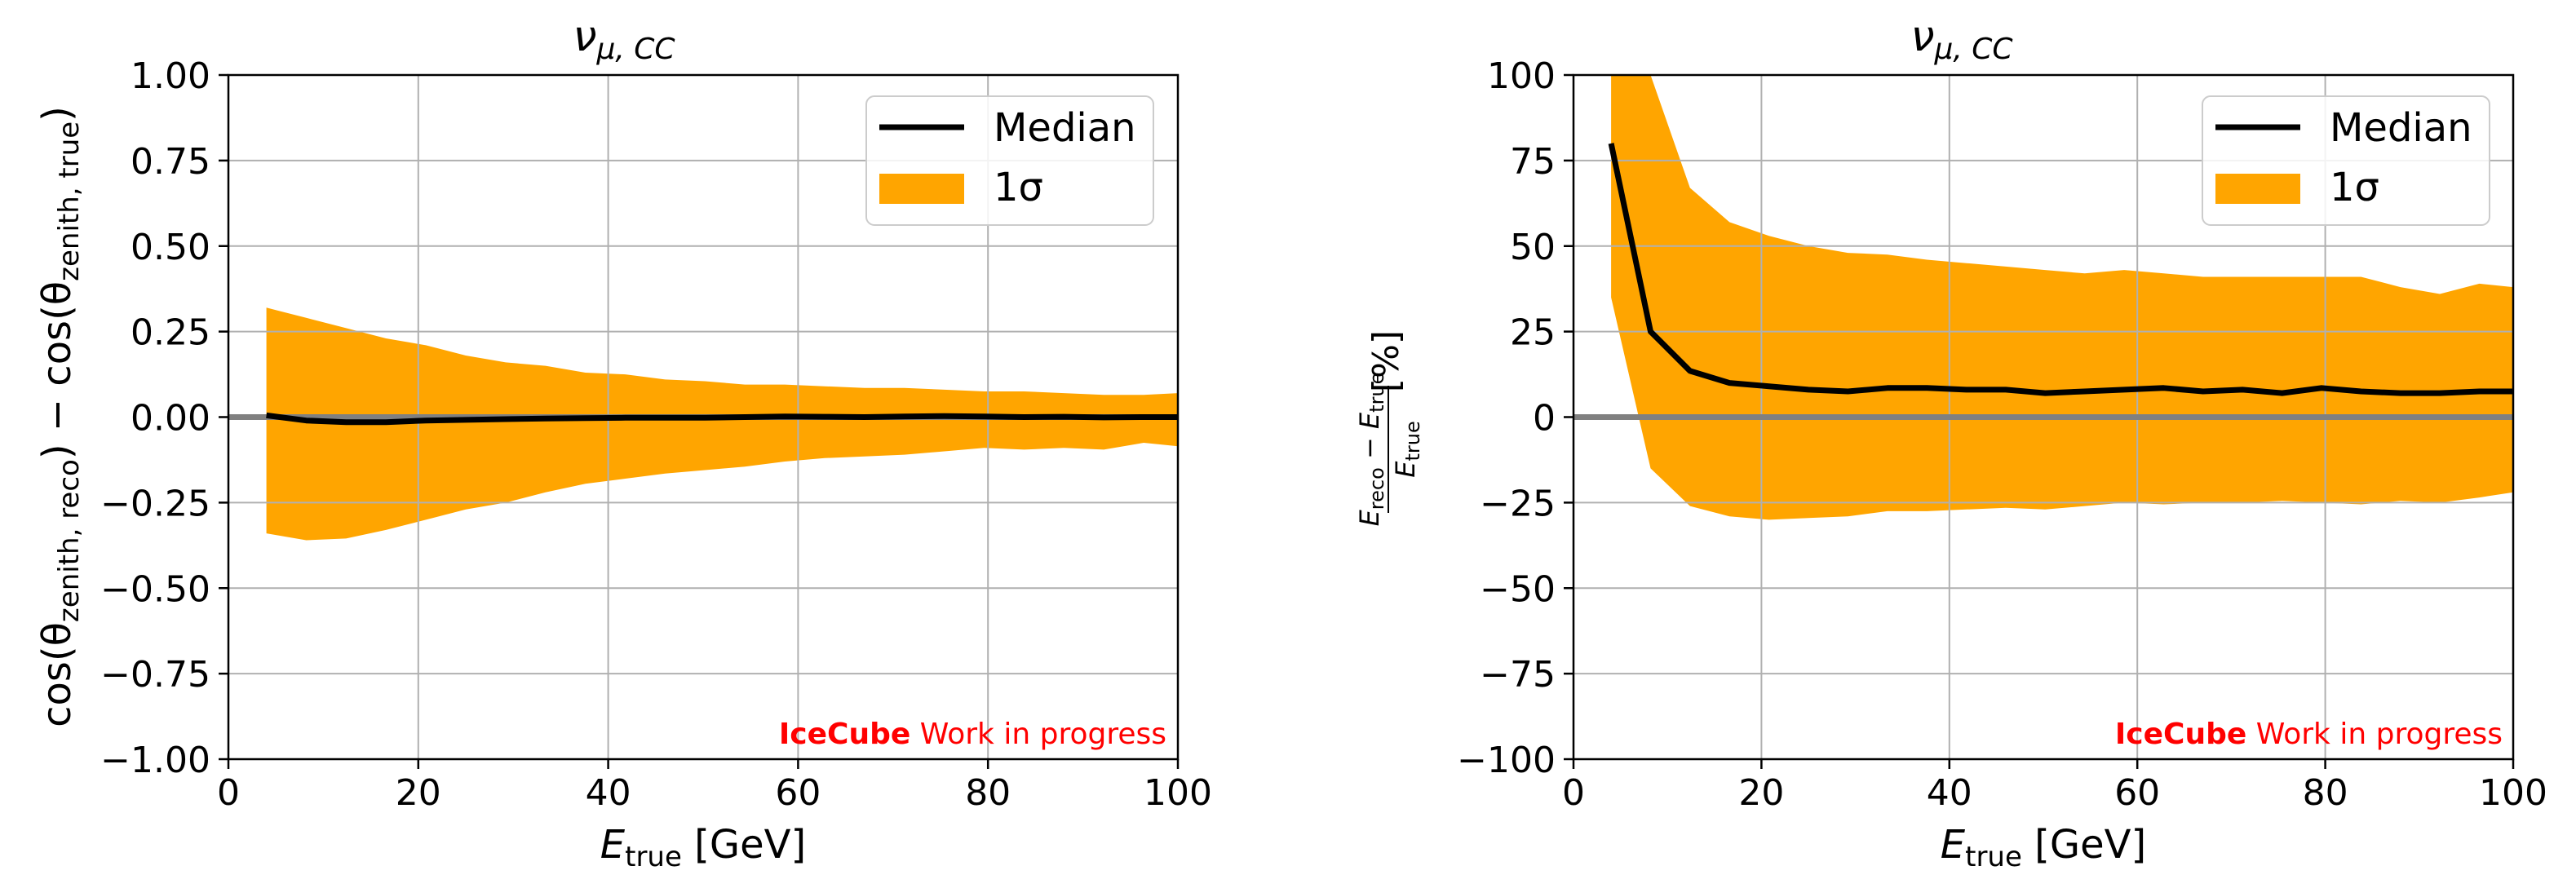 The width and height of the screenshot is (2576, 888). Describe the element at coordinates (418, 793) in the screenshot. I see `left-x-tick-label: 20` at that location.